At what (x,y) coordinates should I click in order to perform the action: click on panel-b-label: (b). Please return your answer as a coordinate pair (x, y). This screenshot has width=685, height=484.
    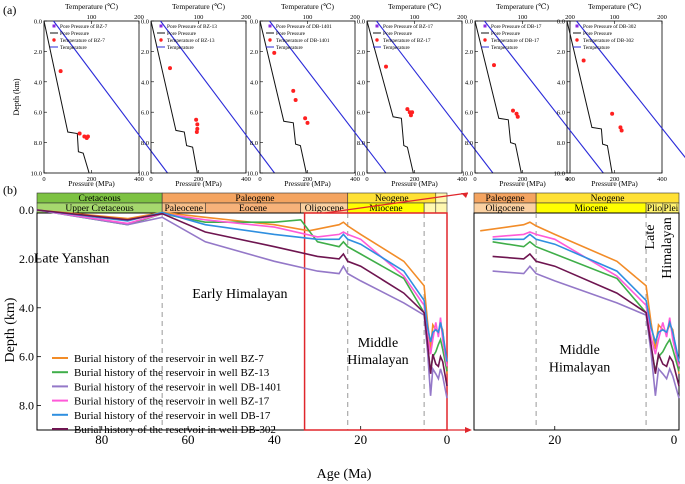
    Looking at the image, I should click on (10, 190).